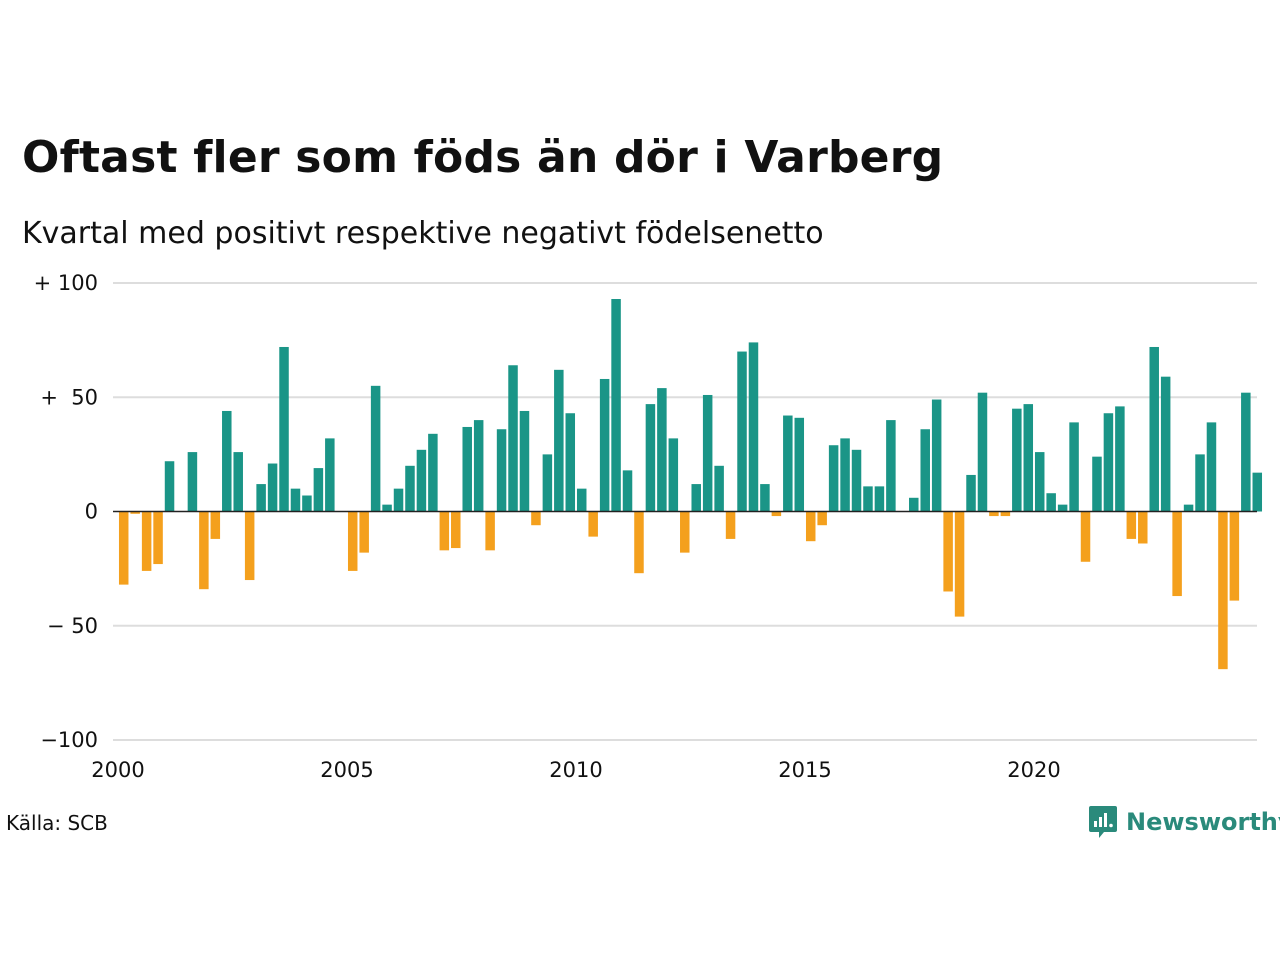  I want to click on x-tick-label: 2000, so click(117, 770).